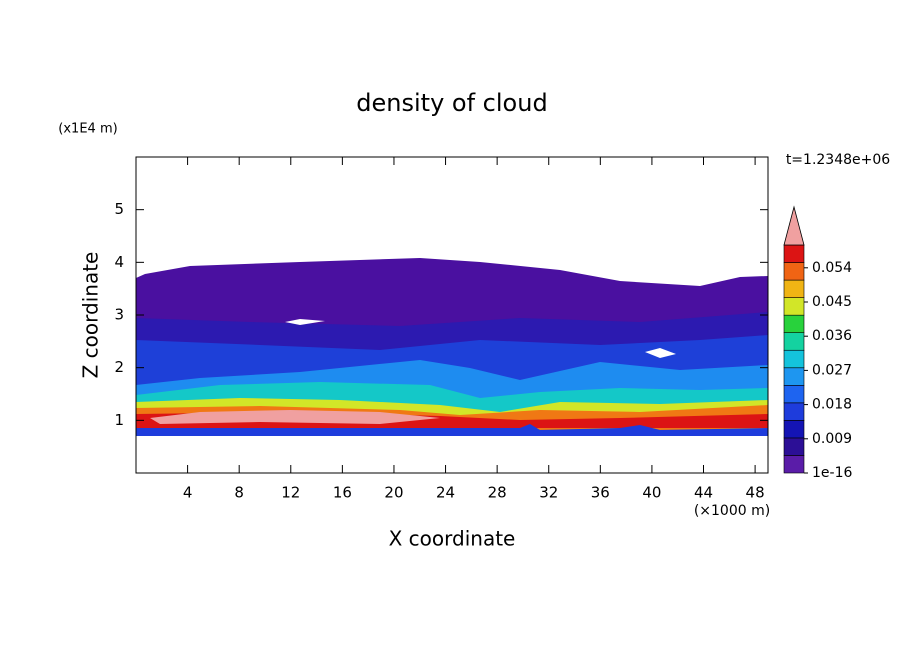  Describe the element at coordinates (497, 493) in the screenshot. I see `x-tick-label: 28` at that location.